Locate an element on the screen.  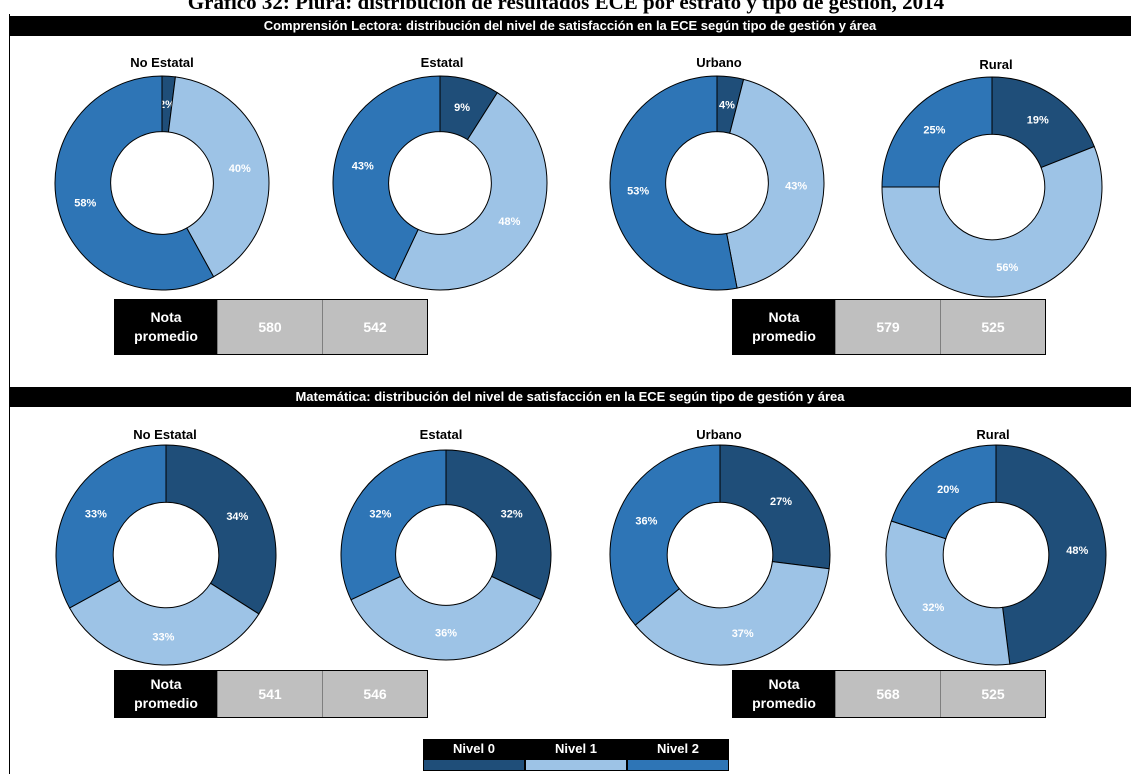
nota-value-no-estatal: 580 is located at coordinates (269, 327).